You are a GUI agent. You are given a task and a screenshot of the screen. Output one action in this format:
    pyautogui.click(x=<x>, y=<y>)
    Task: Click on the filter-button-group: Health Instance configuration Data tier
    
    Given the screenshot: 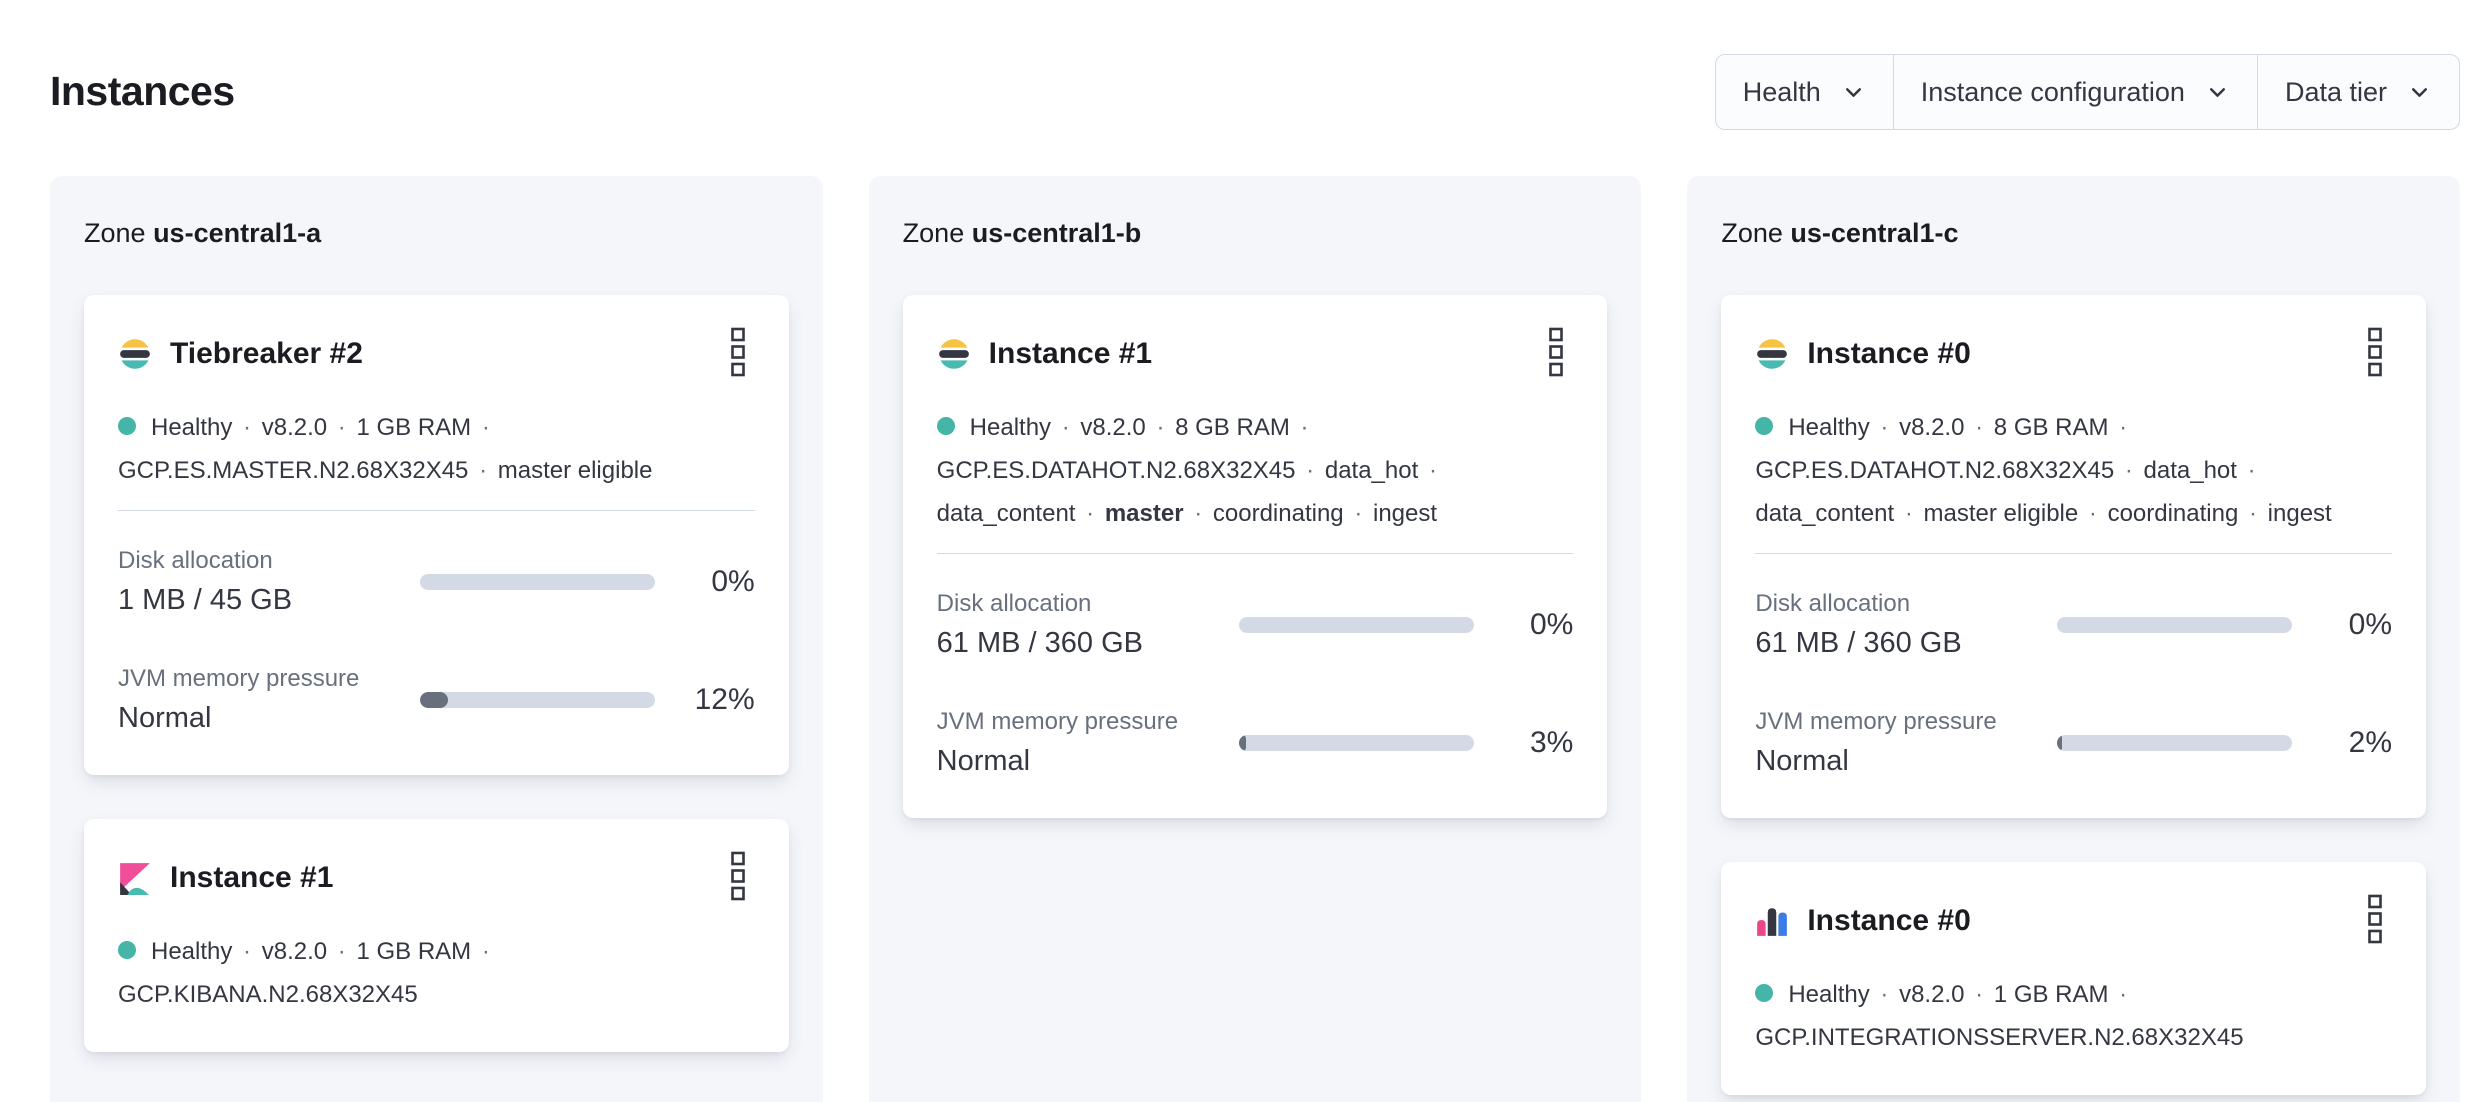 What is the action you would take?
    pyautogui.click(x=2087, y=92)
    